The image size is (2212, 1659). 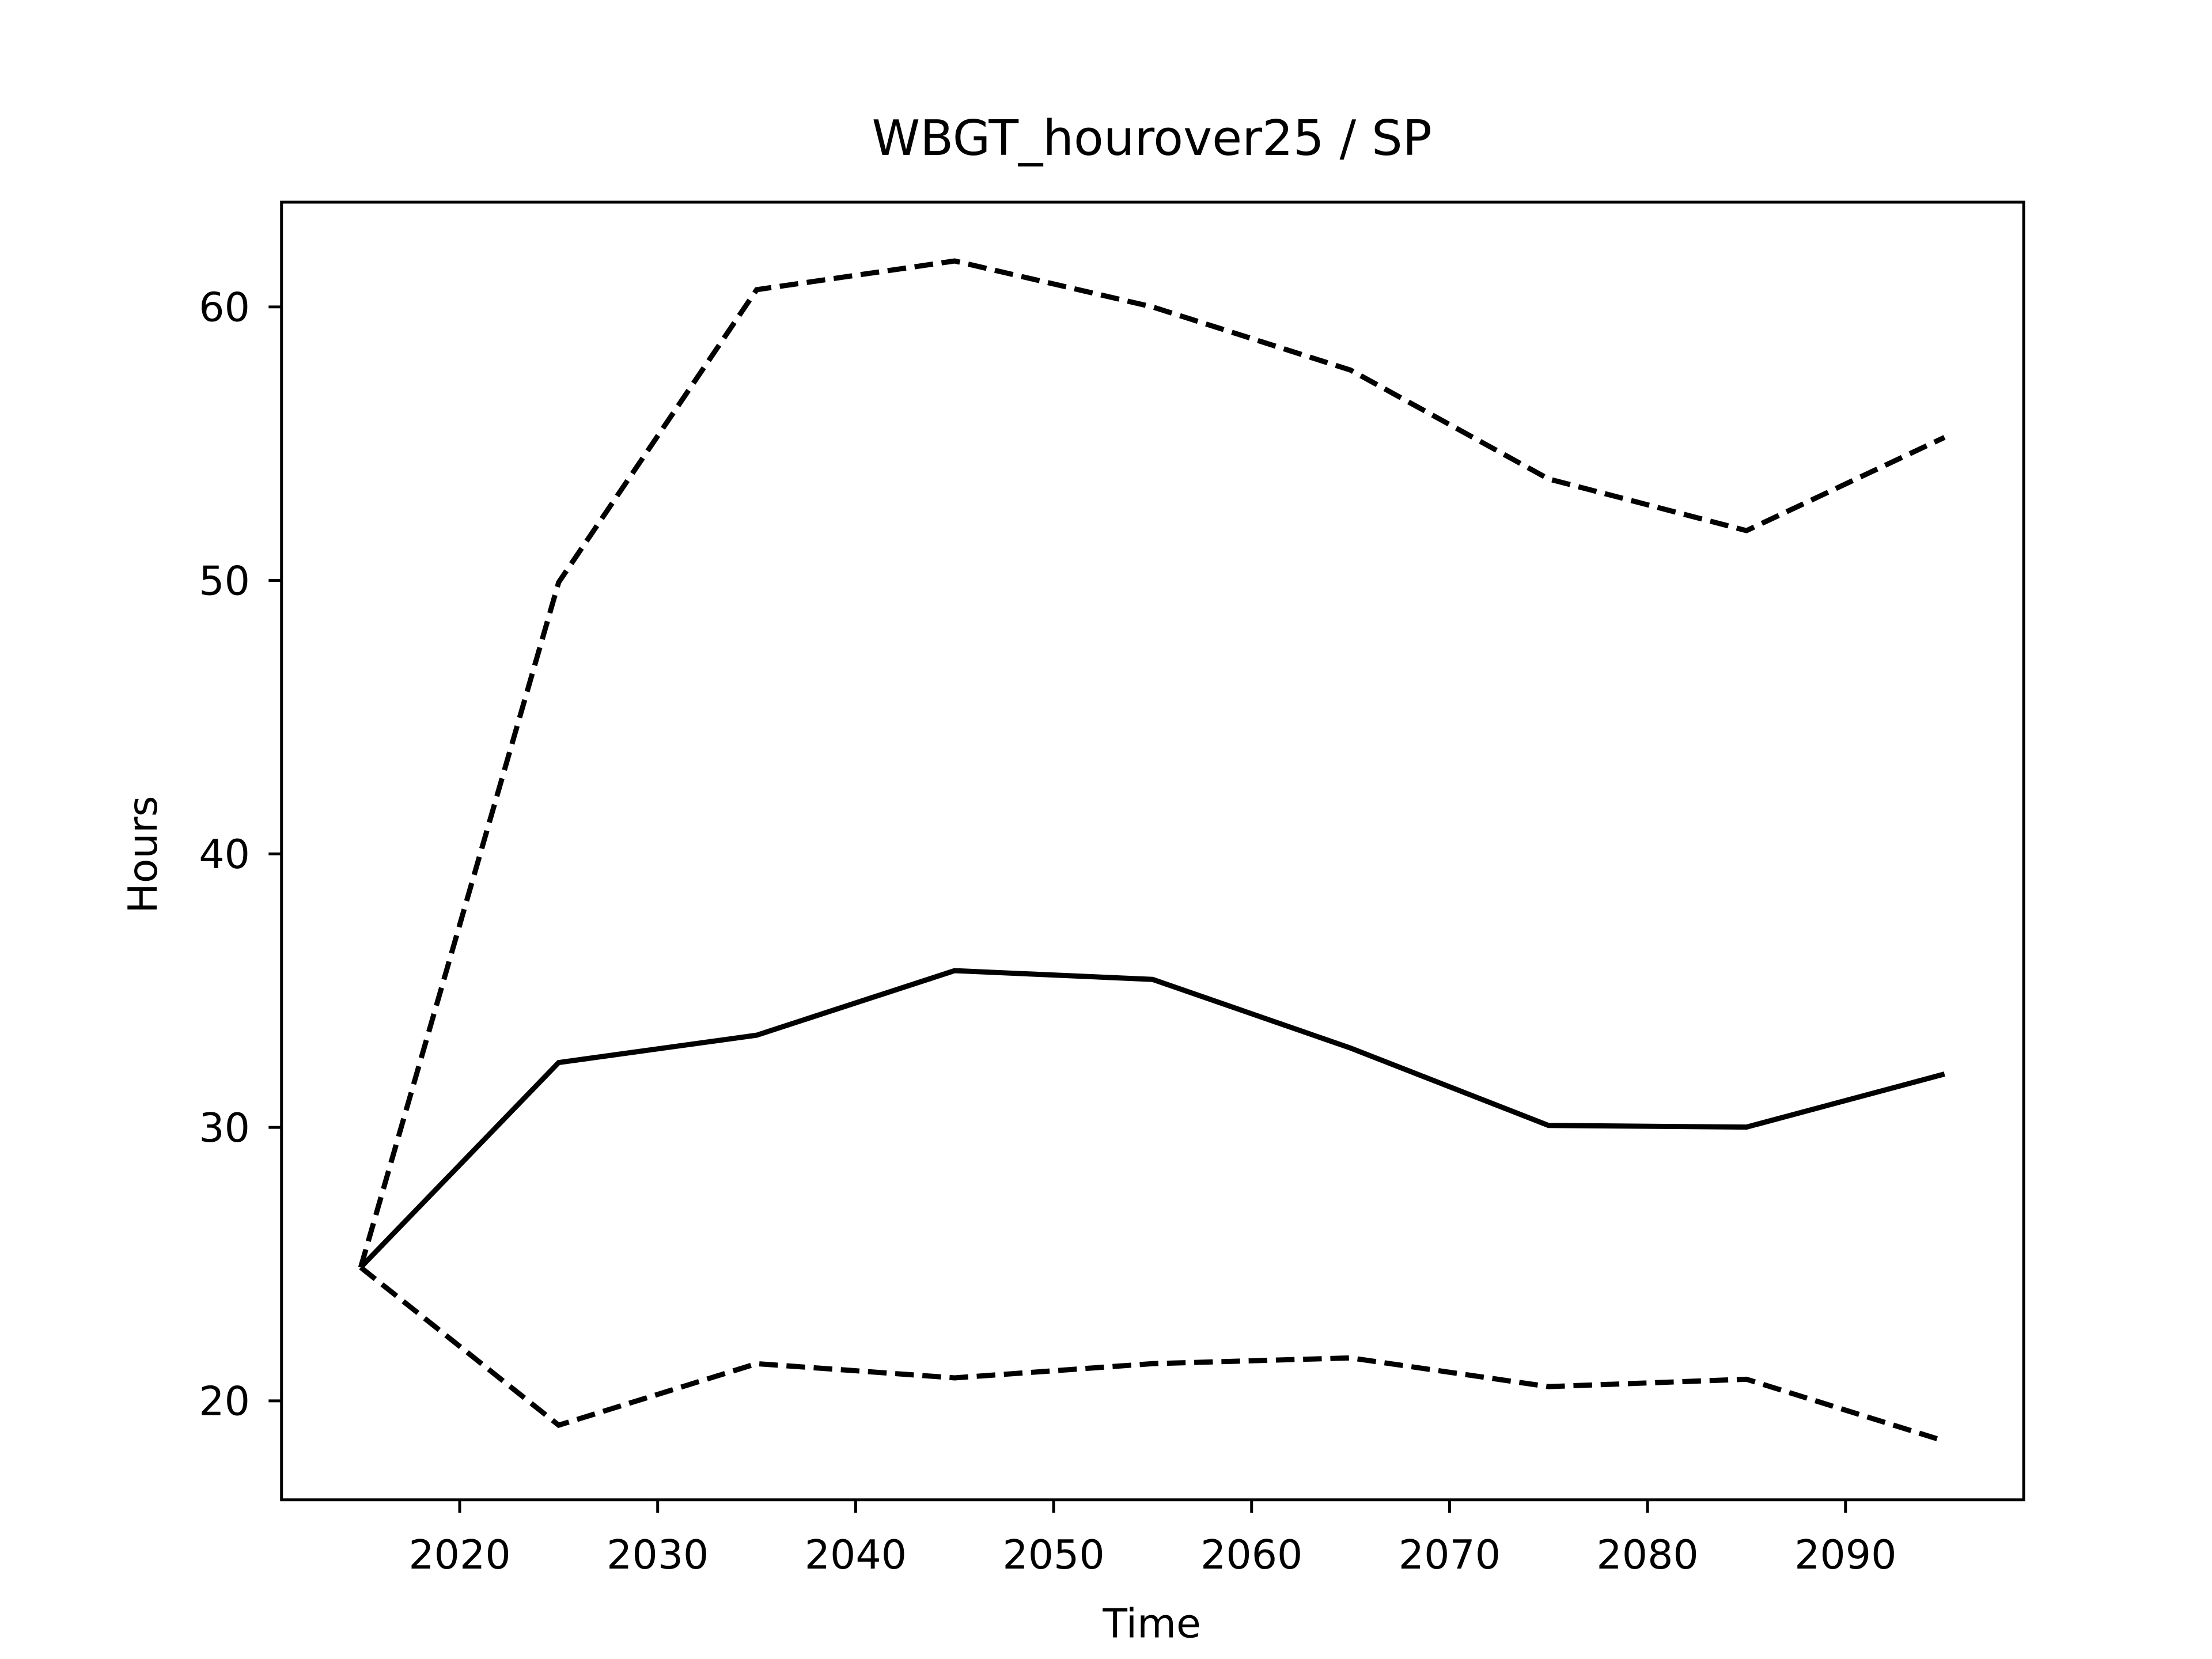 I want to click on y-tick-label: 60, so click(x=224, y=308).